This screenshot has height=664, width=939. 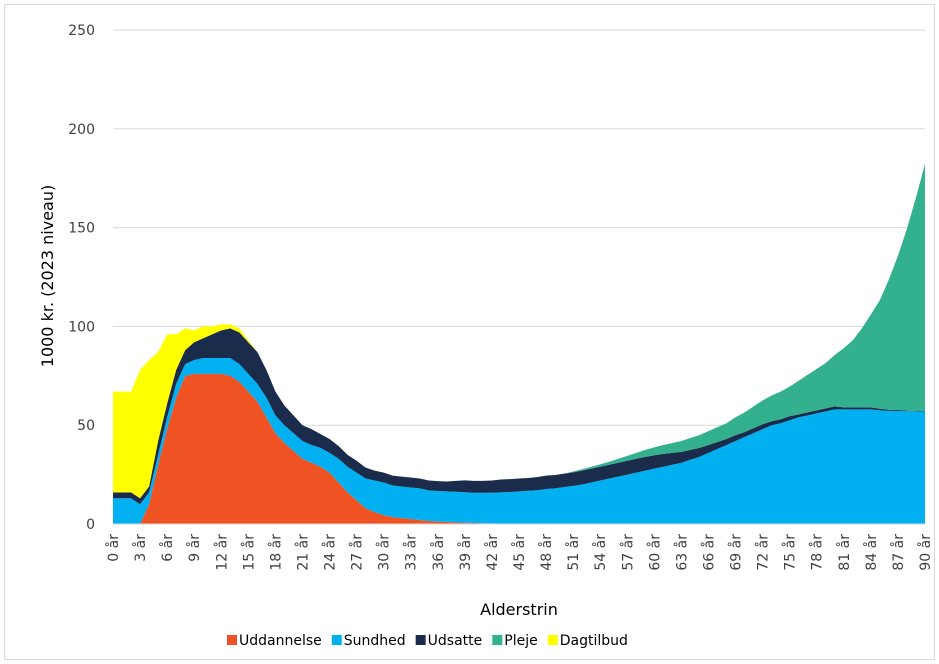 What do you see at coordinates (817, 552) in the screenshot?
I see `x-tick-label: 78 år` at bounding box center [817, 552].